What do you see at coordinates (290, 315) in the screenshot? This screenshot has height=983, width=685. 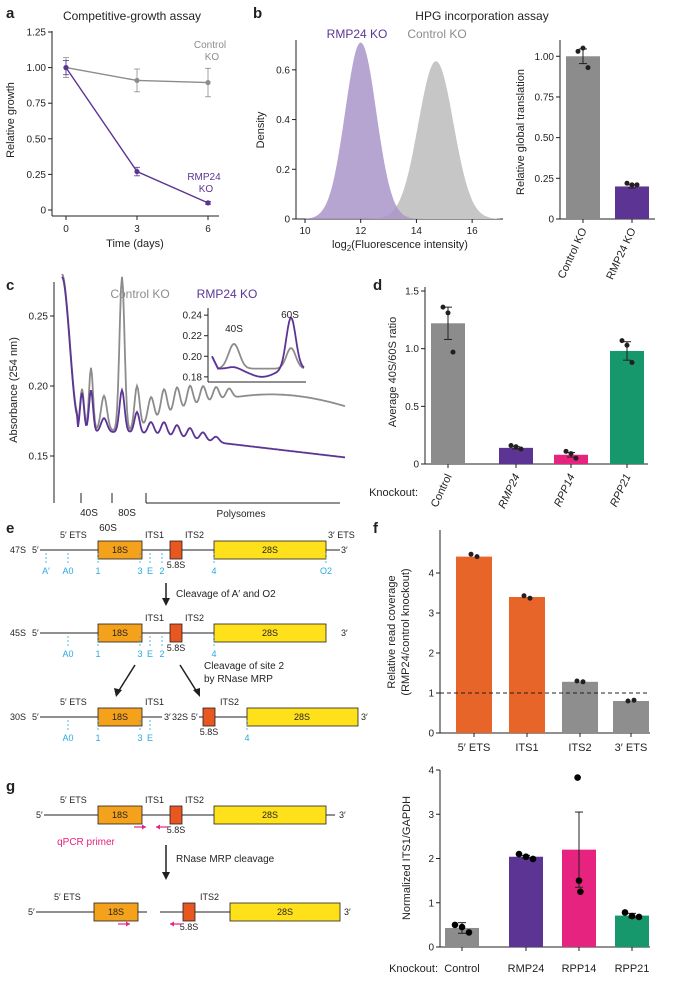 I see `panel-c-inset-60s: 60S` at bounding box center [290, 315].